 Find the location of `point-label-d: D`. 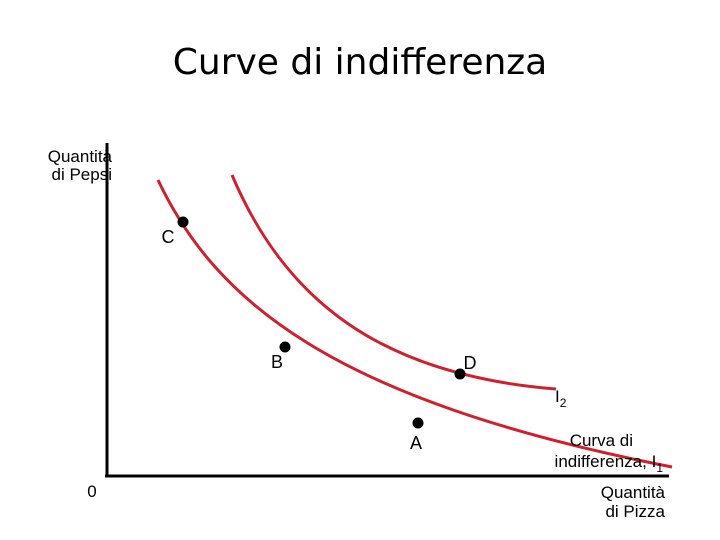

point-label-d: D is located at coordinates (470, 363).